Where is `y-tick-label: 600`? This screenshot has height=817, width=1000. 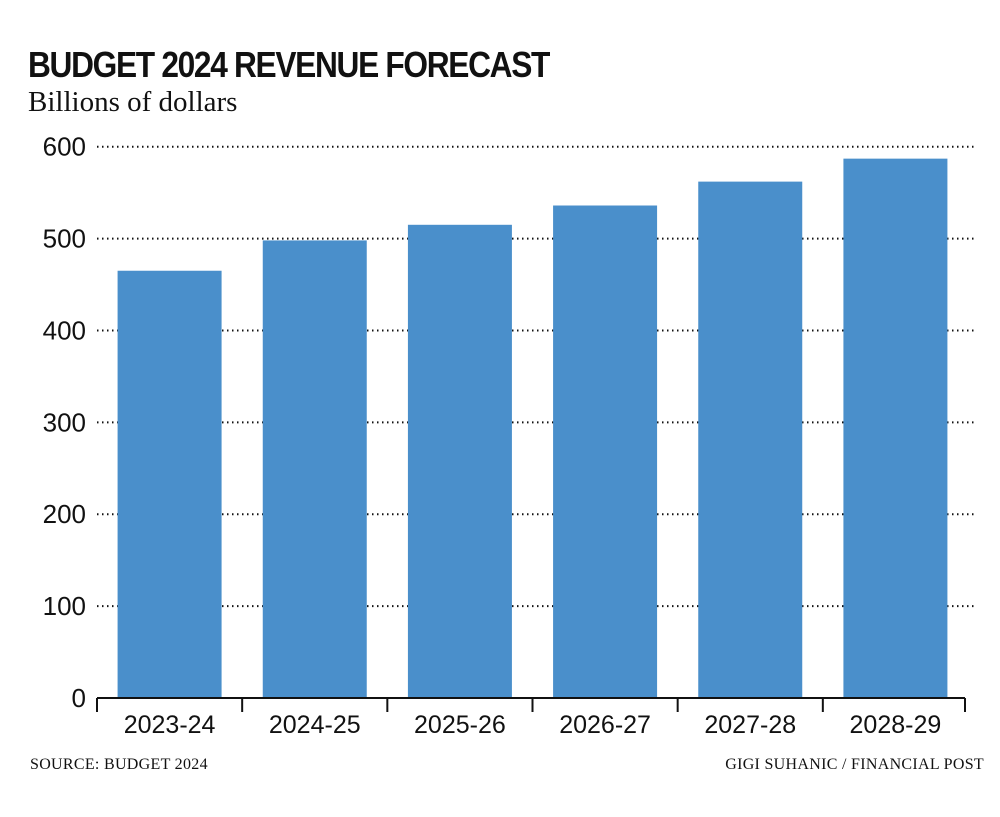 y-tick-label: 600 is located at coordinates (64, 147).